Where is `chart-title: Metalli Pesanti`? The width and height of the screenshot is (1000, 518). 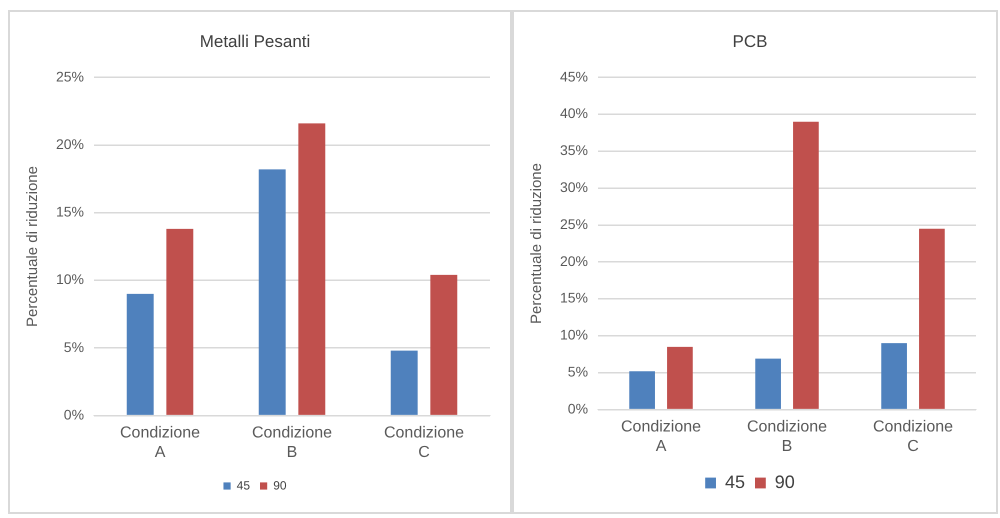
chart-title: Metalli Pesanti is located at coordinates (255, 41).